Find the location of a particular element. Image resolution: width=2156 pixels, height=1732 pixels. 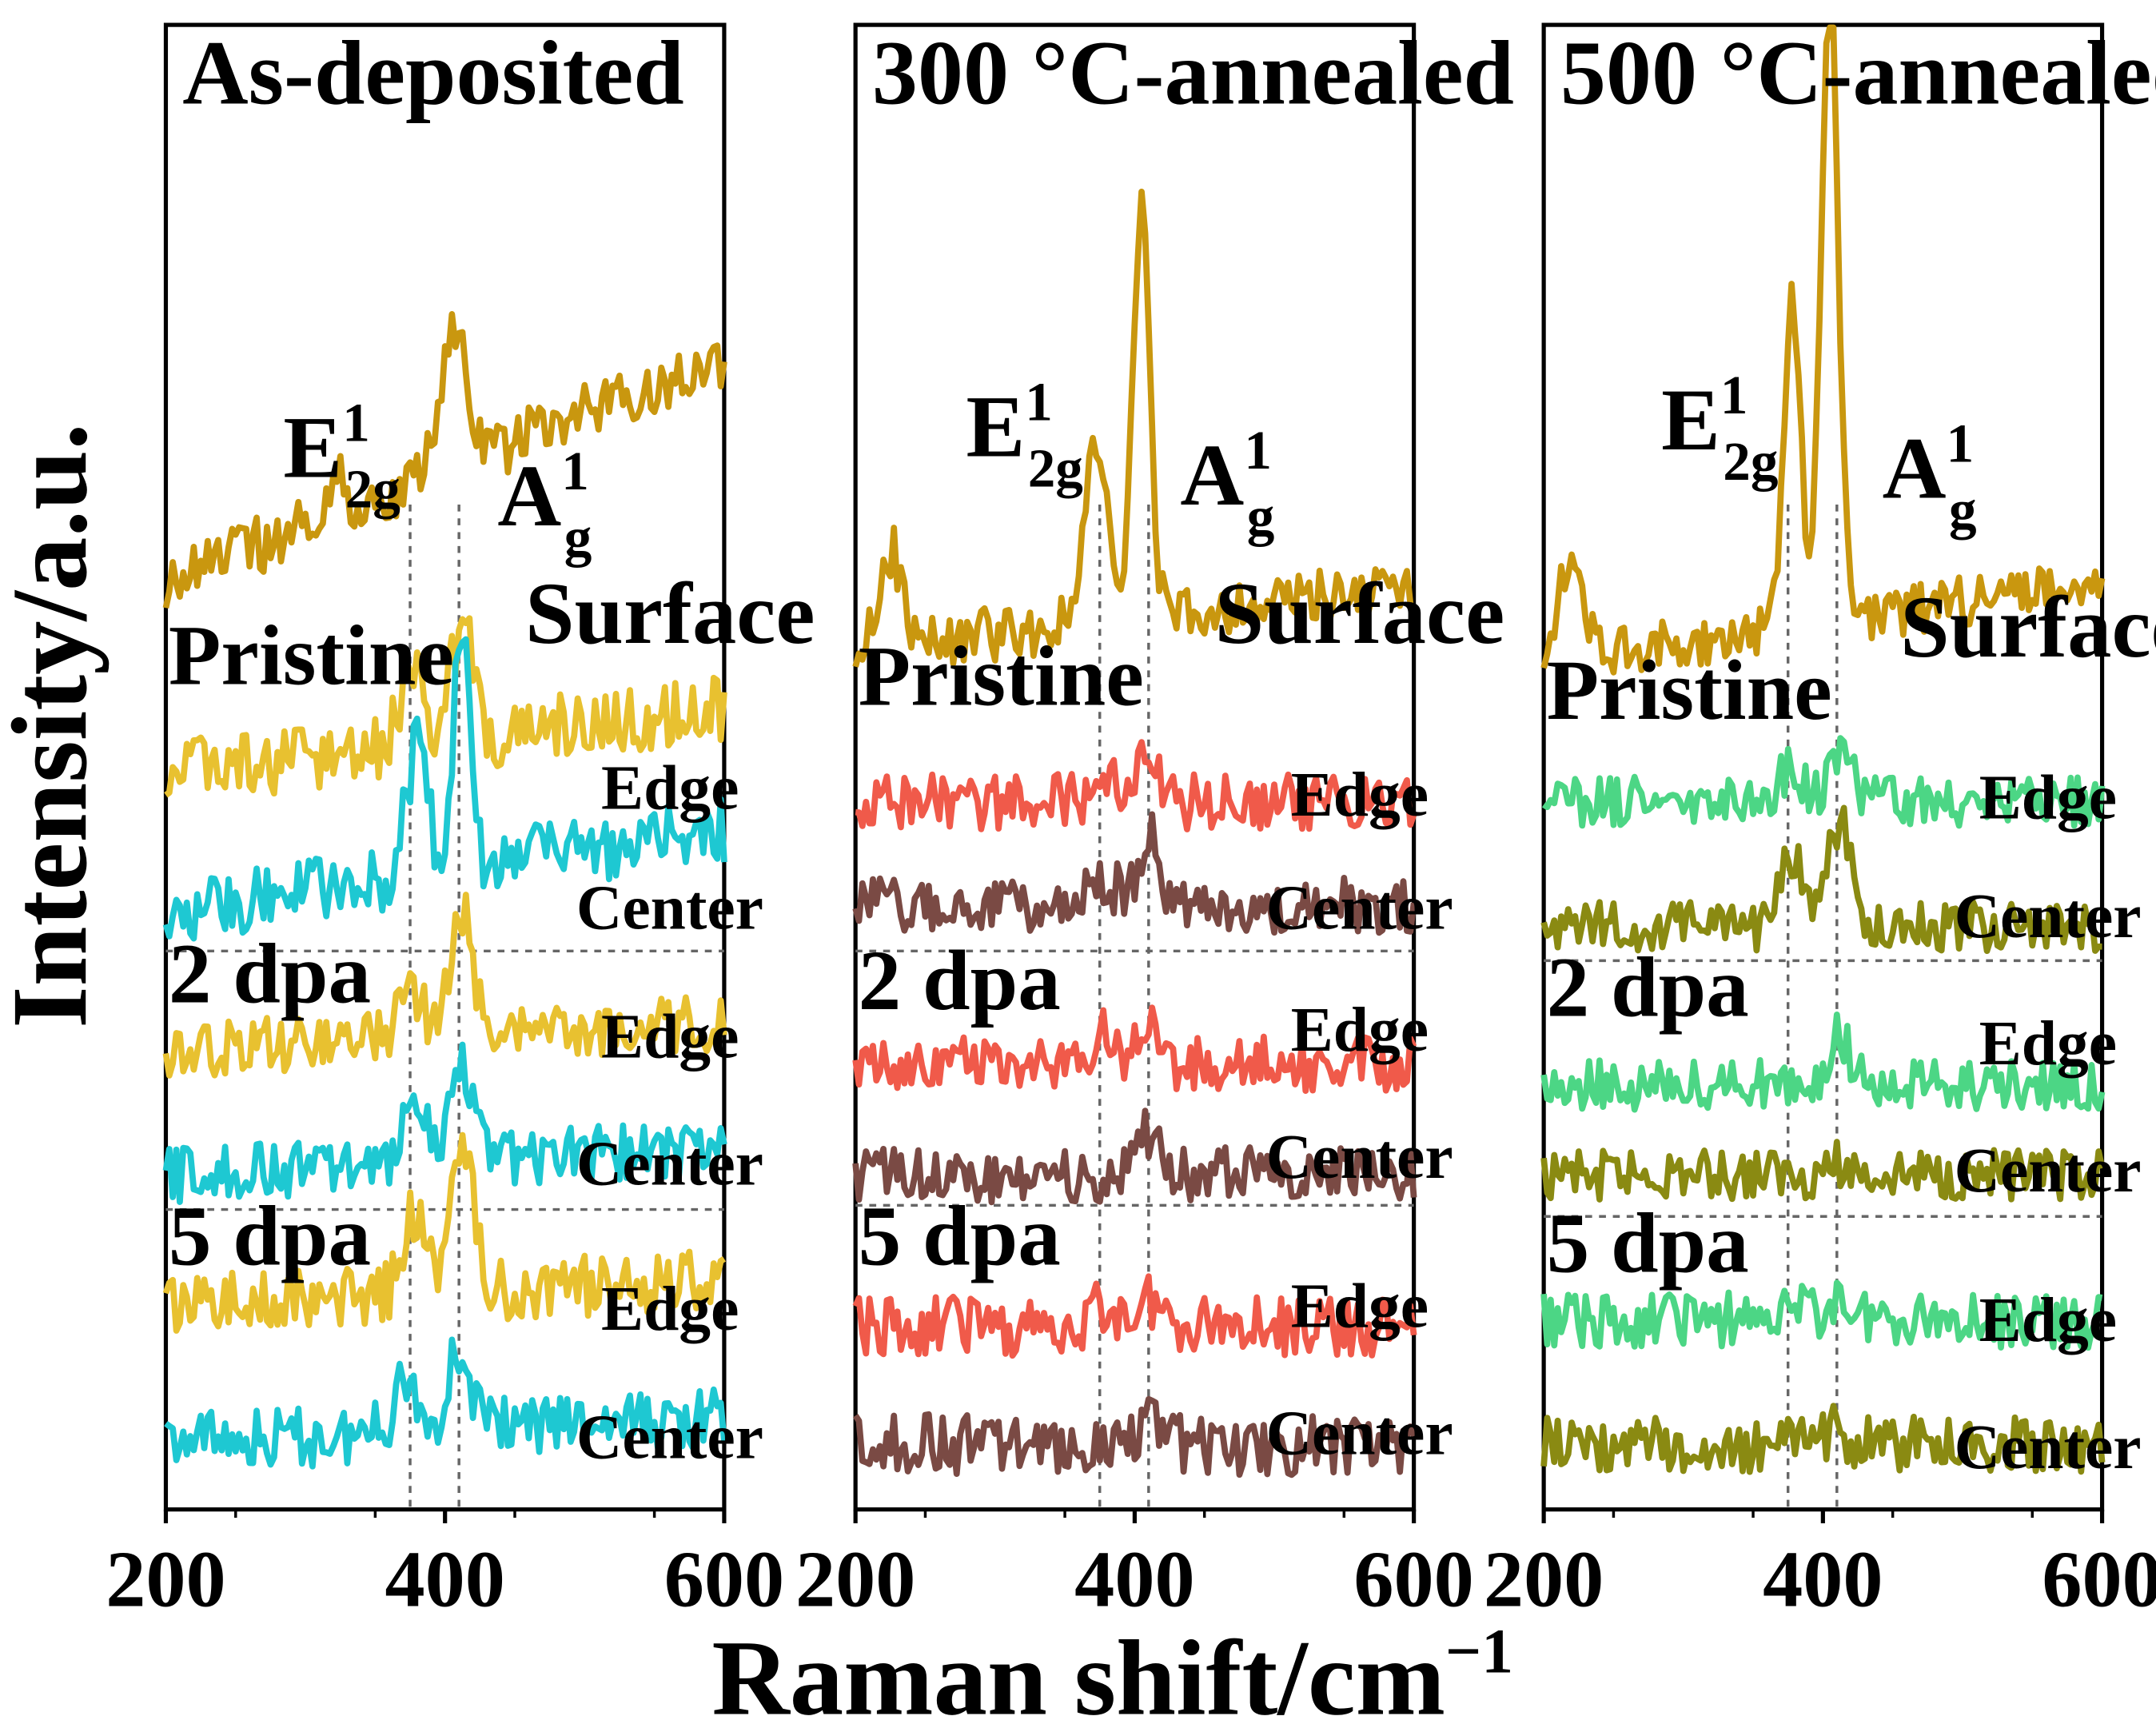

x-axis-label-superscript: −1 is located at coordinates (1479, 1652).